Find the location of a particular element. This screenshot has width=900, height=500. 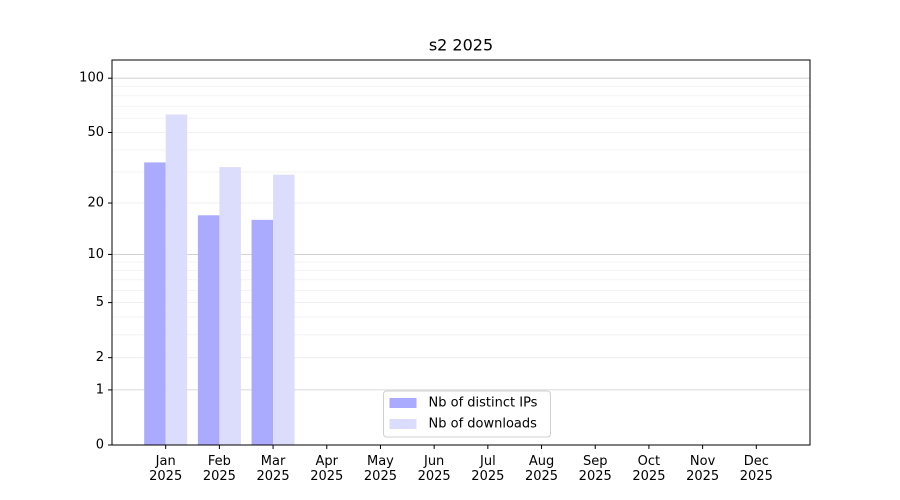

x-tick-label: May 2025 is located at coordinates (380, 469).